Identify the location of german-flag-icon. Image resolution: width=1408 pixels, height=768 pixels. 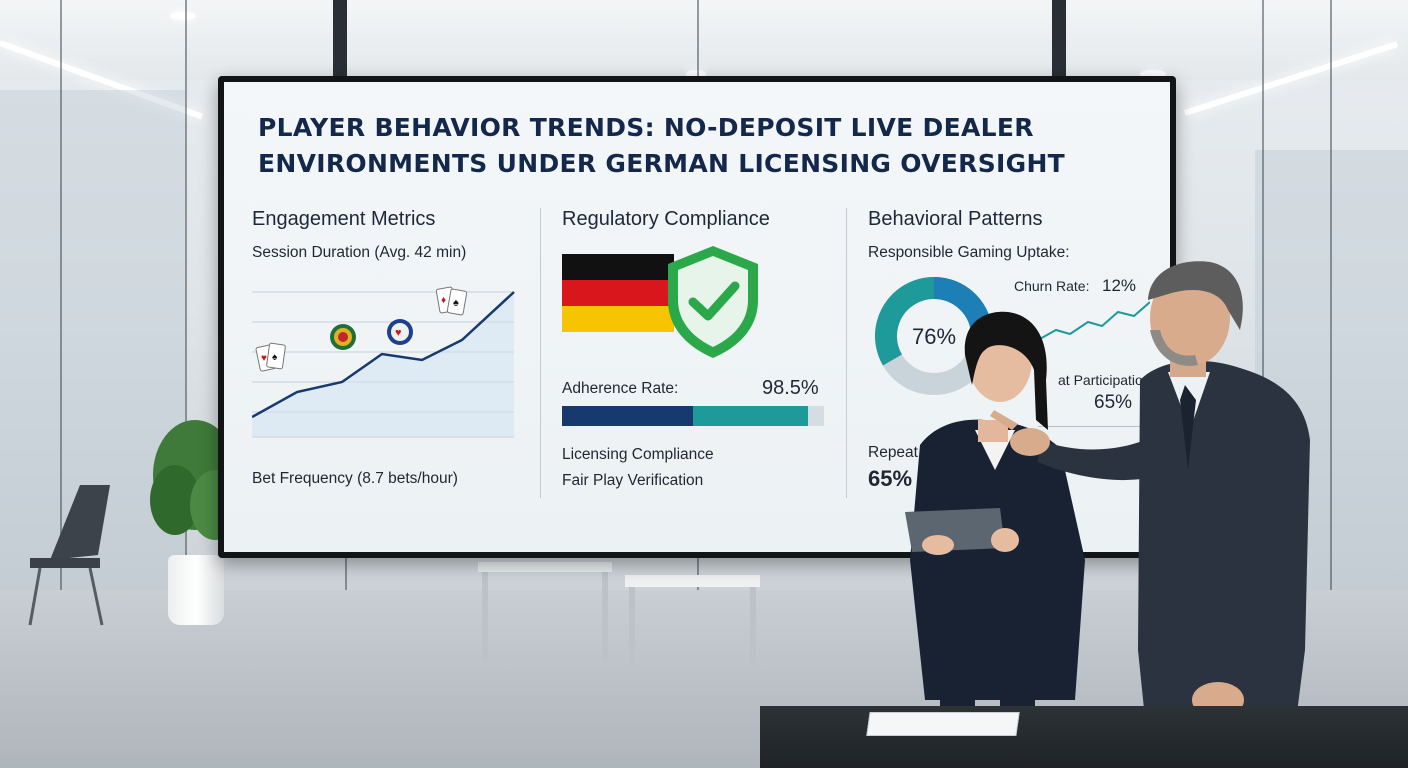
(618, 293).